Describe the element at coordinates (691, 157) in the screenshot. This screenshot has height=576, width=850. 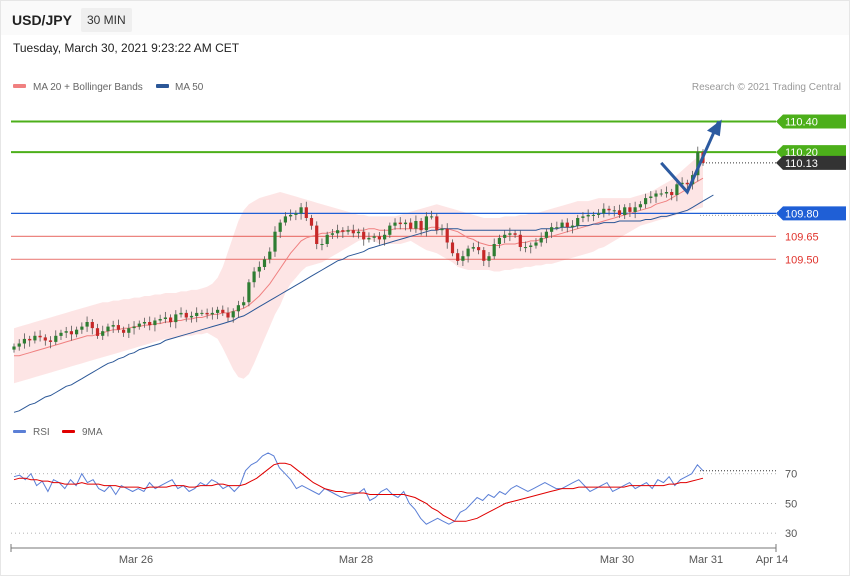
I see `forecast-arrow` at that location.